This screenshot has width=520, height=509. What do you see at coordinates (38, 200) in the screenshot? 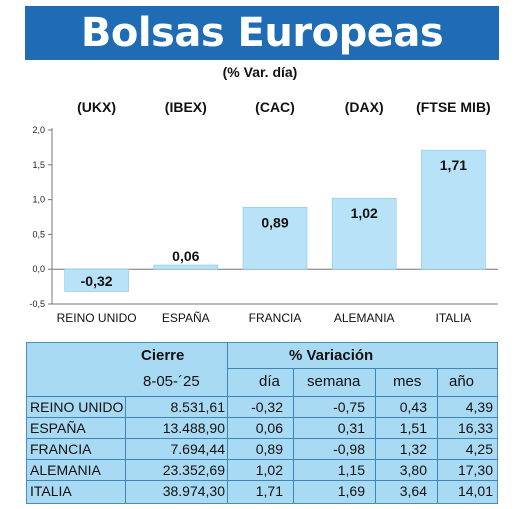
I see `y-tick-label: 1,0` at bounding box center [38, 200].